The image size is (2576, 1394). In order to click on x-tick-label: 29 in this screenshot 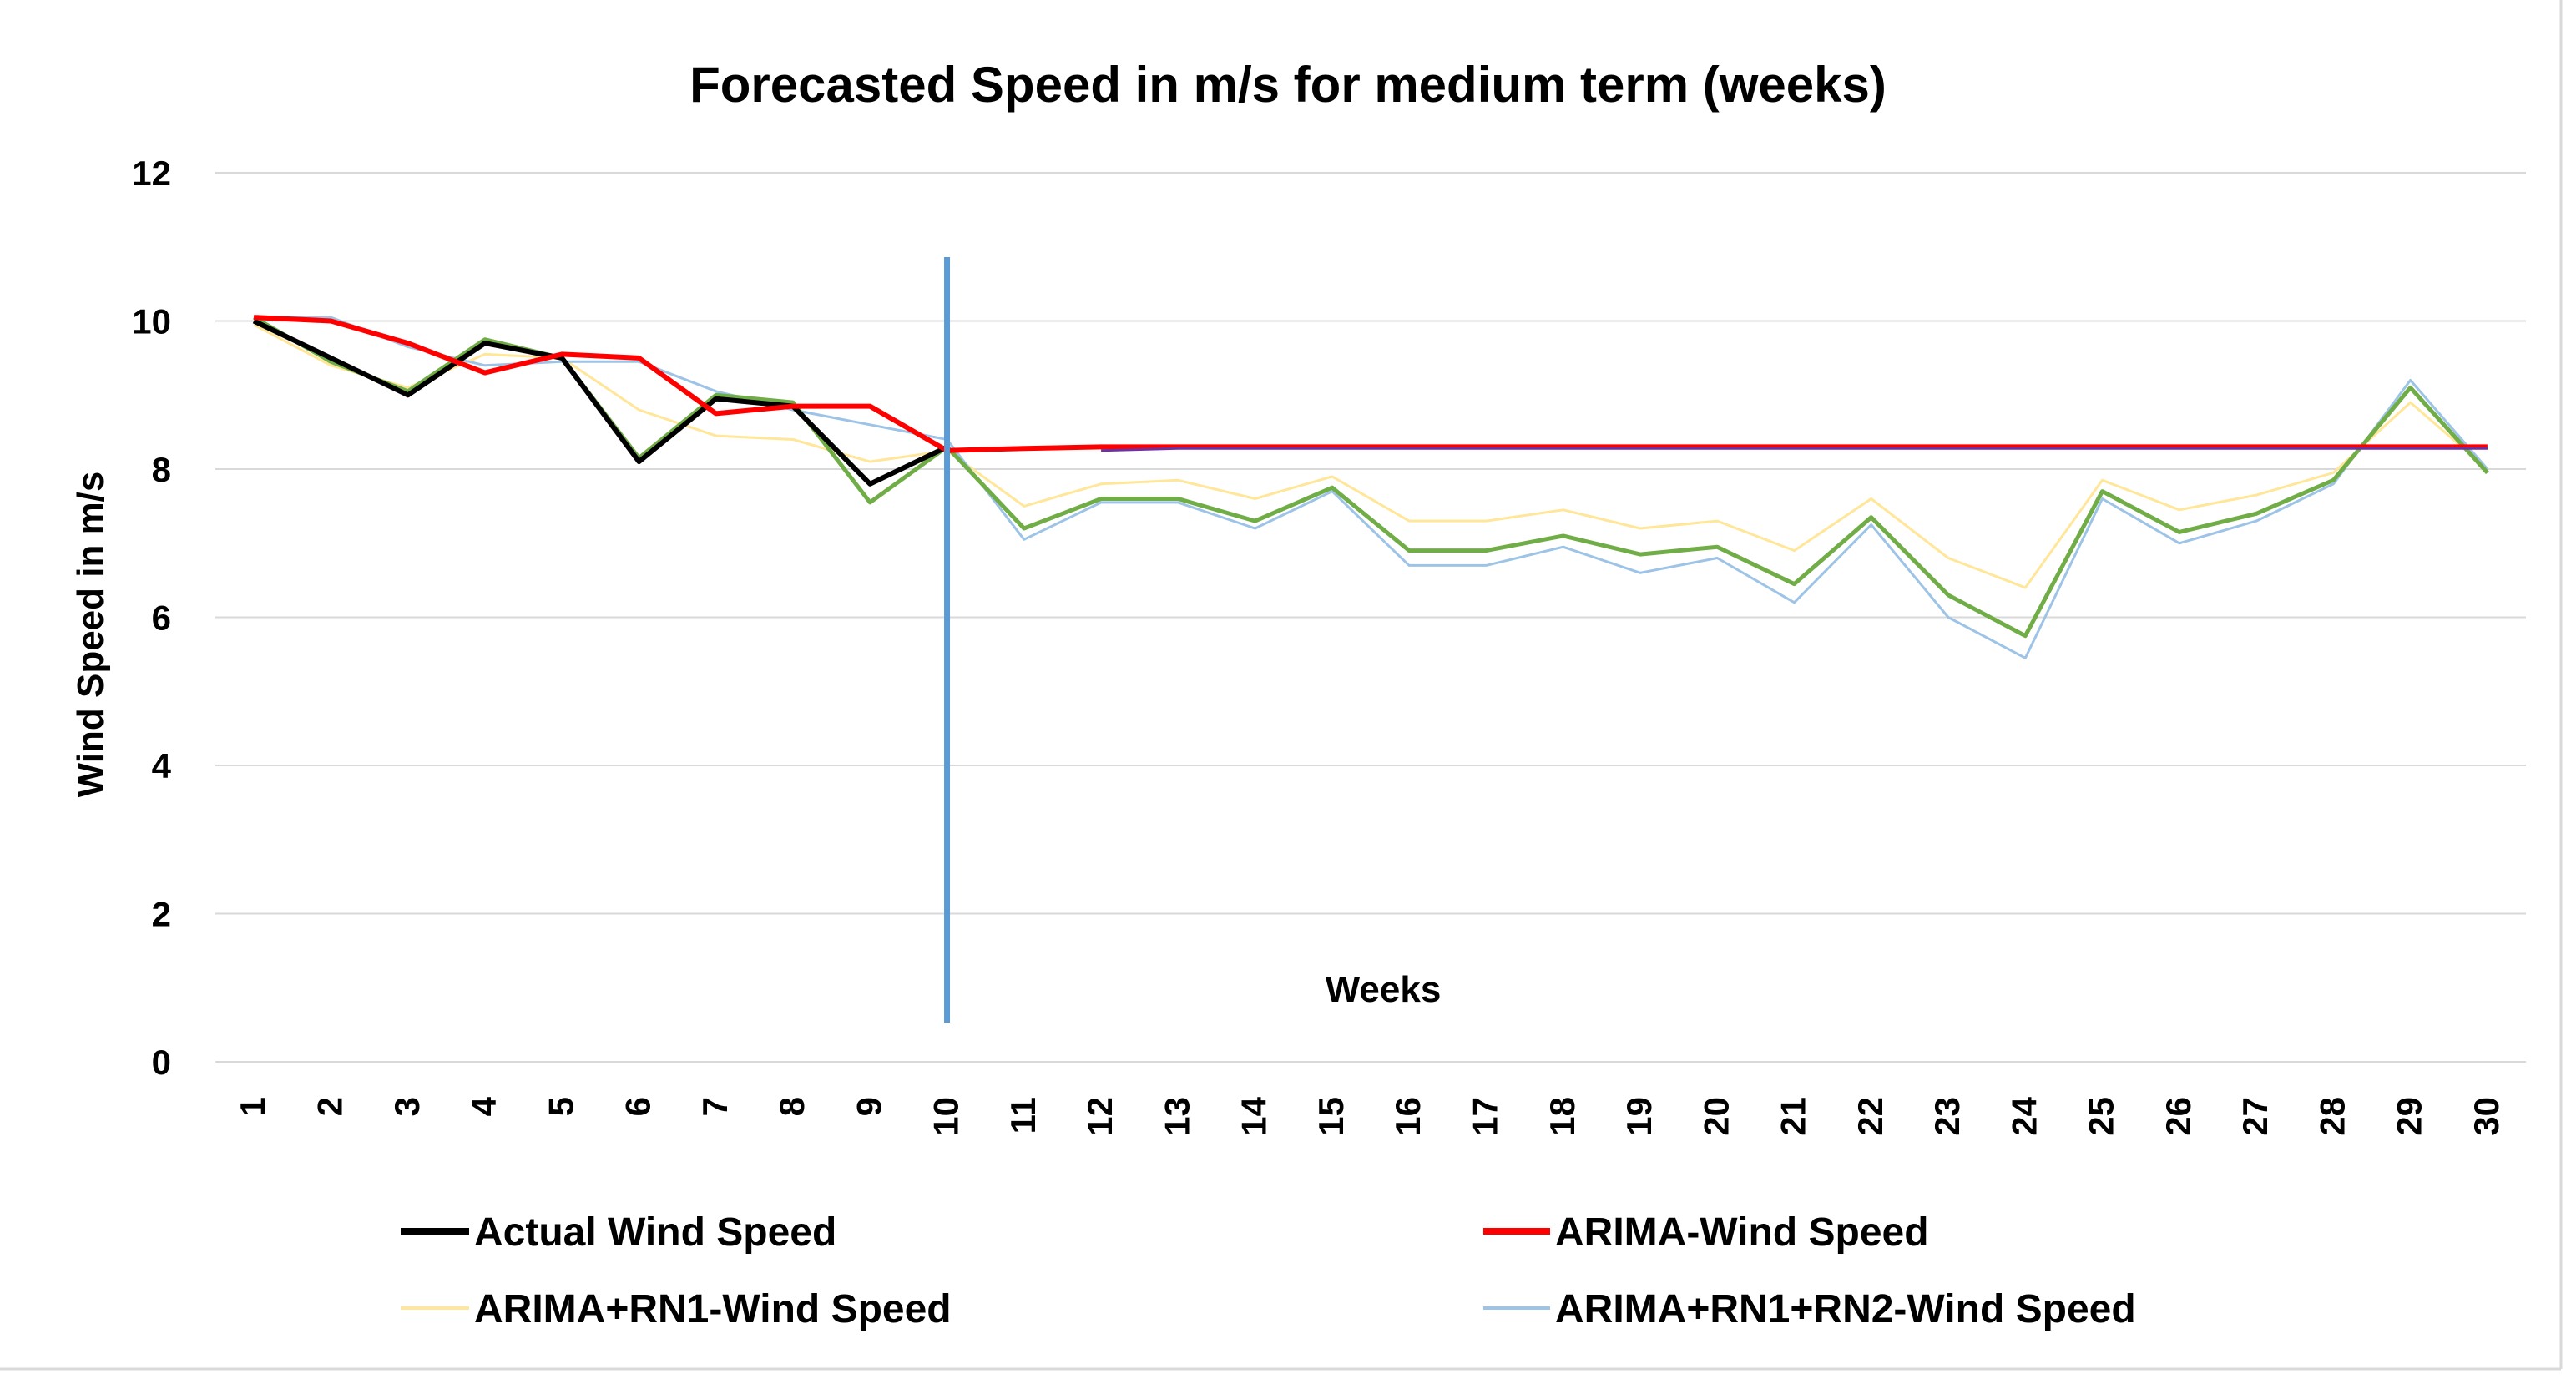, I will do `click(2409, 1116)`.